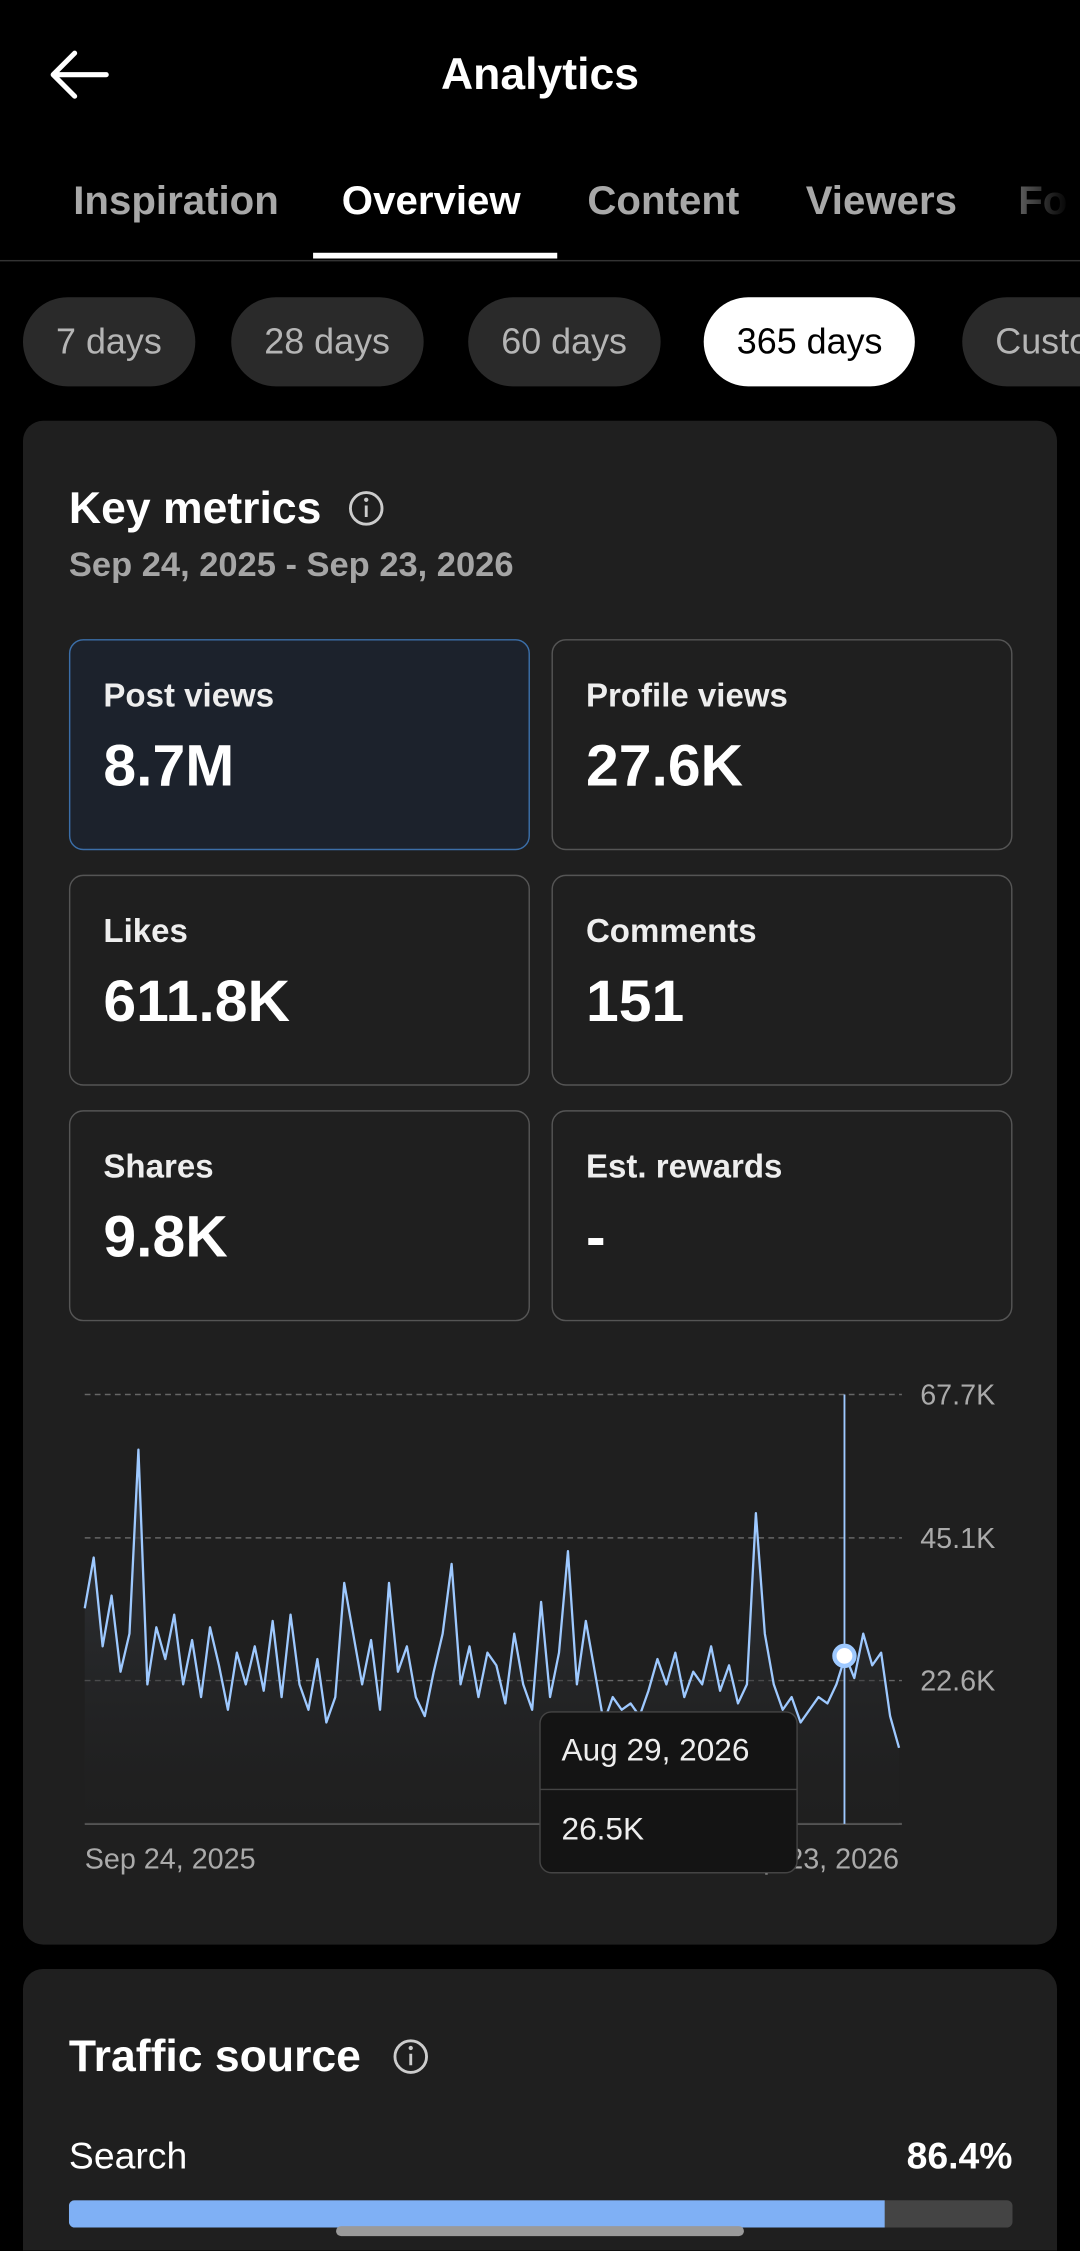  What do you see at coordinates (77, 74) in the screenshot?
I see `back-button` at bounding box center [77, 74].